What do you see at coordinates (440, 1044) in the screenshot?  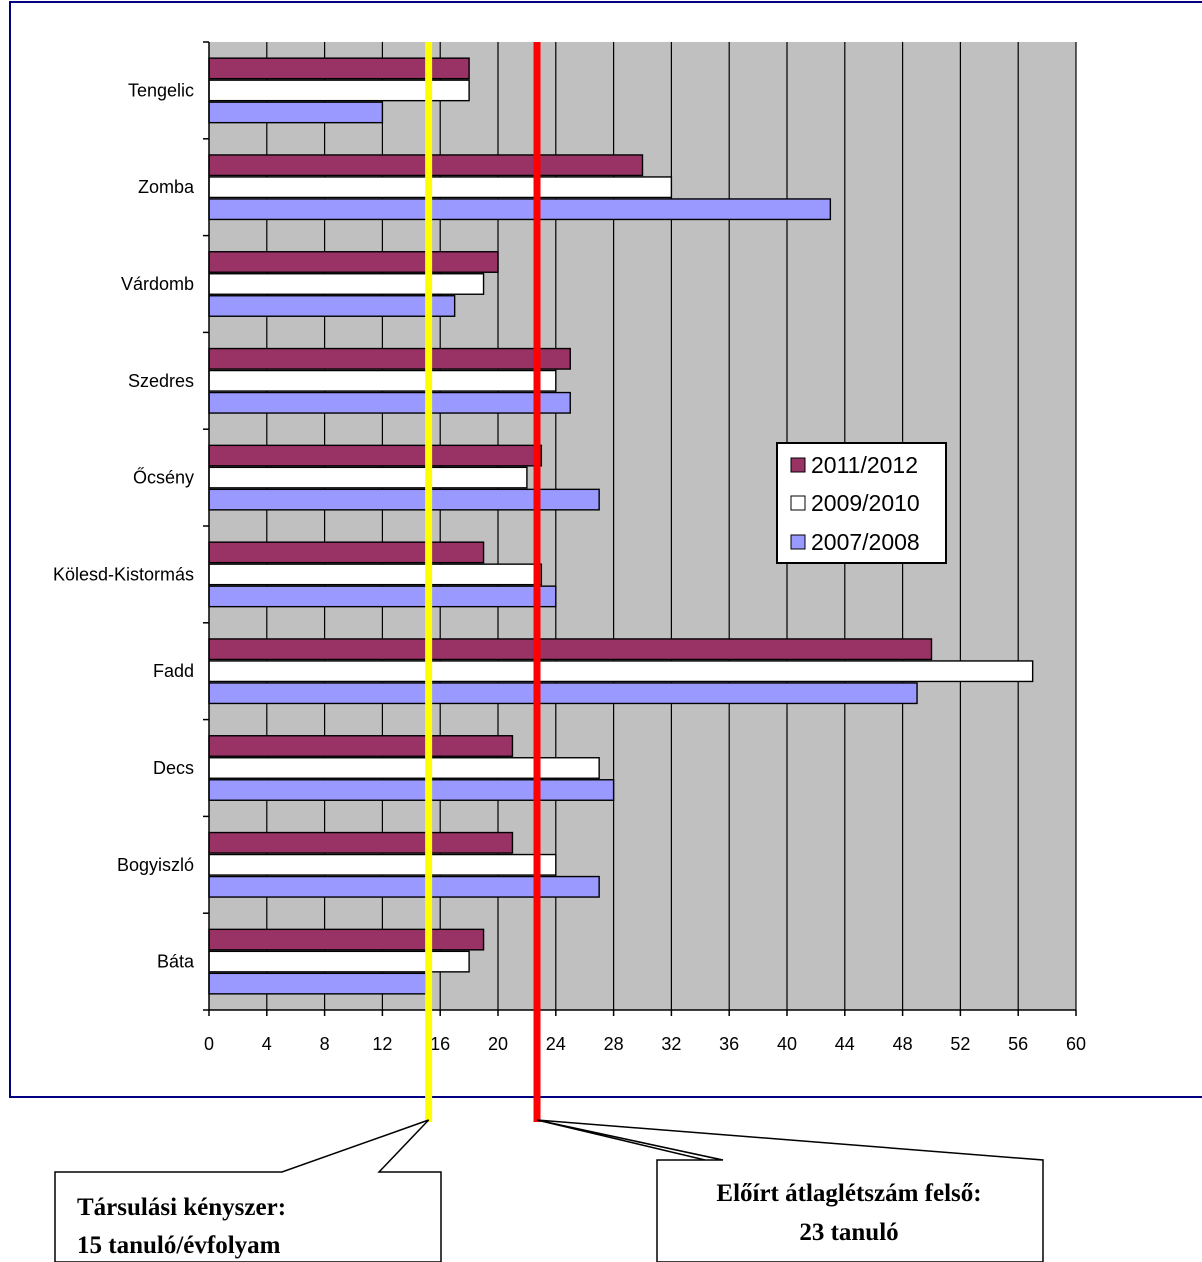 I see `x-tick-label: 16` at bounding box center [440, 1044].